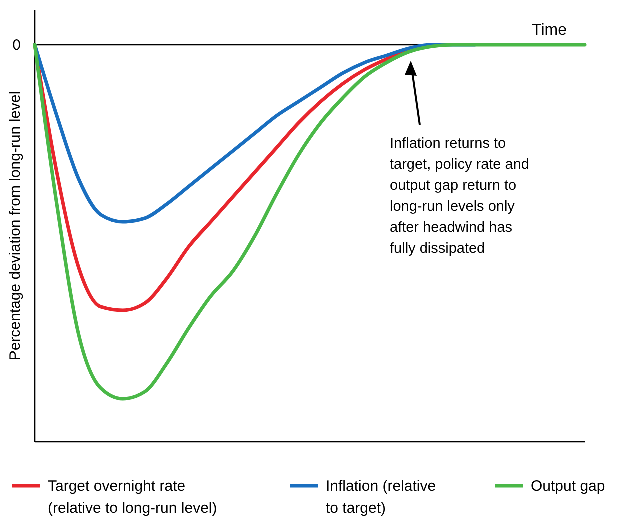  Describe the element at coordinates (16, 45) in the screenshot. I see `text: 0` at that location.